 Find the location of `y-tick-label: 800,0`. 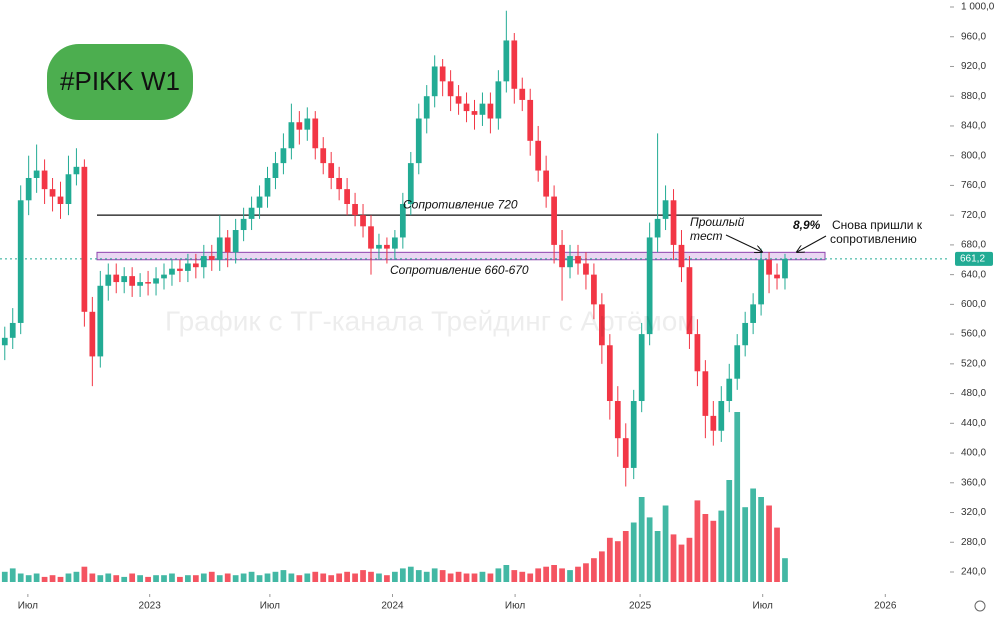

y-tick-label: 800,0 is located at coordinates (973, 155).